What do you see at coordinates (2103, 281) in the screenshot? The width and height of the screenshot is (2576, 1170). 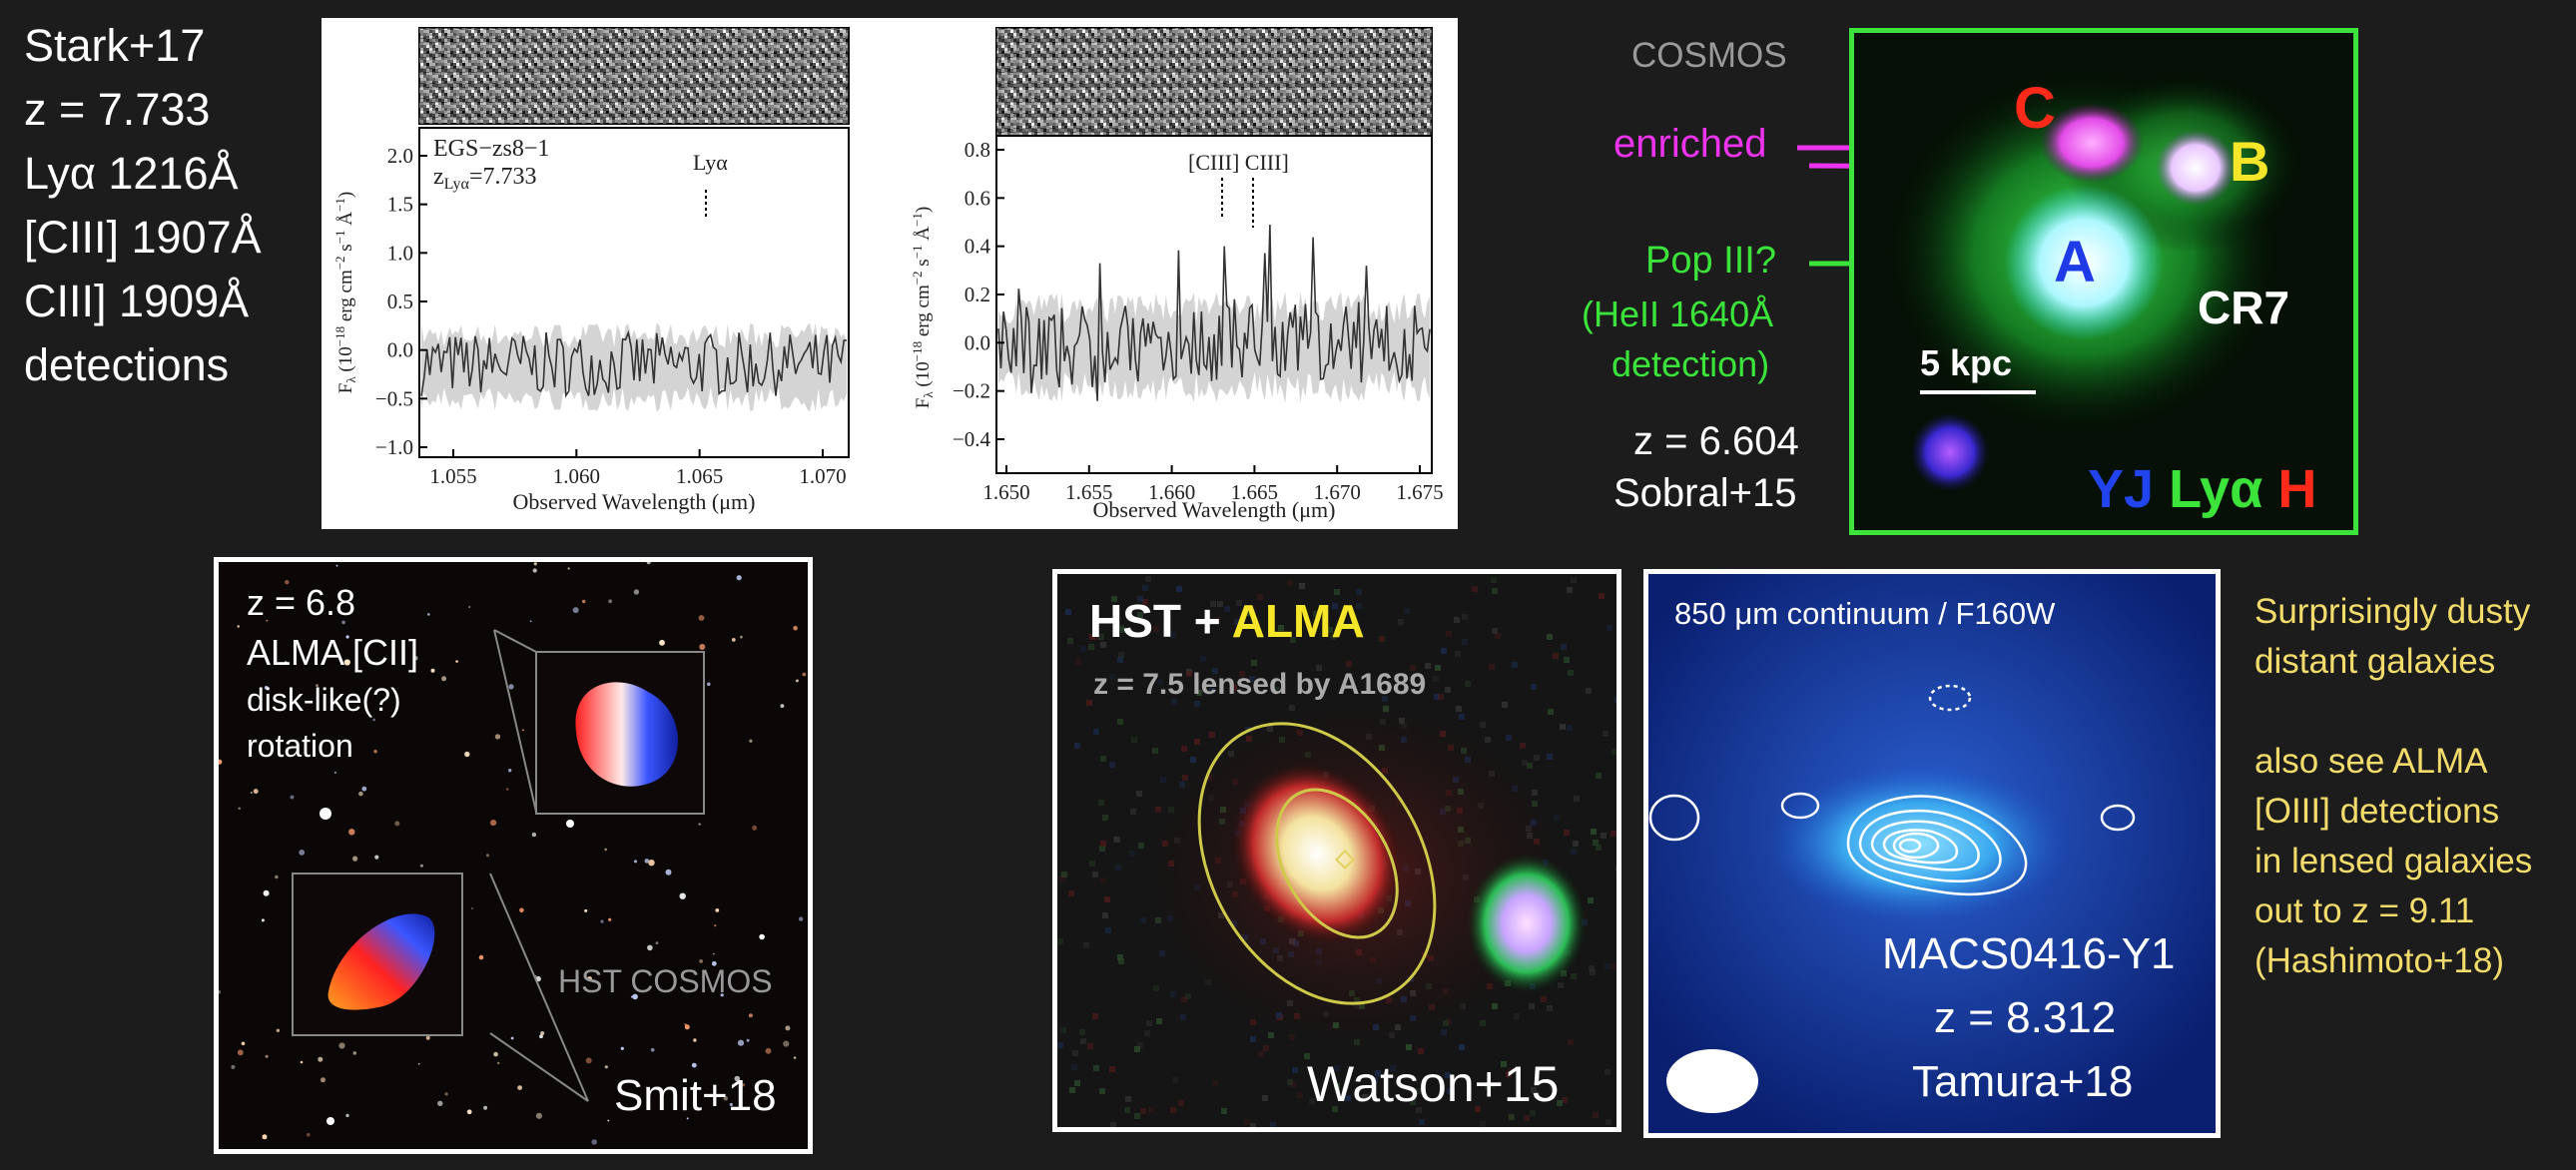 I see `cr7-image: C B A CR7 5 kpc YJ Lyα H` at bounding box center [2103, 281].